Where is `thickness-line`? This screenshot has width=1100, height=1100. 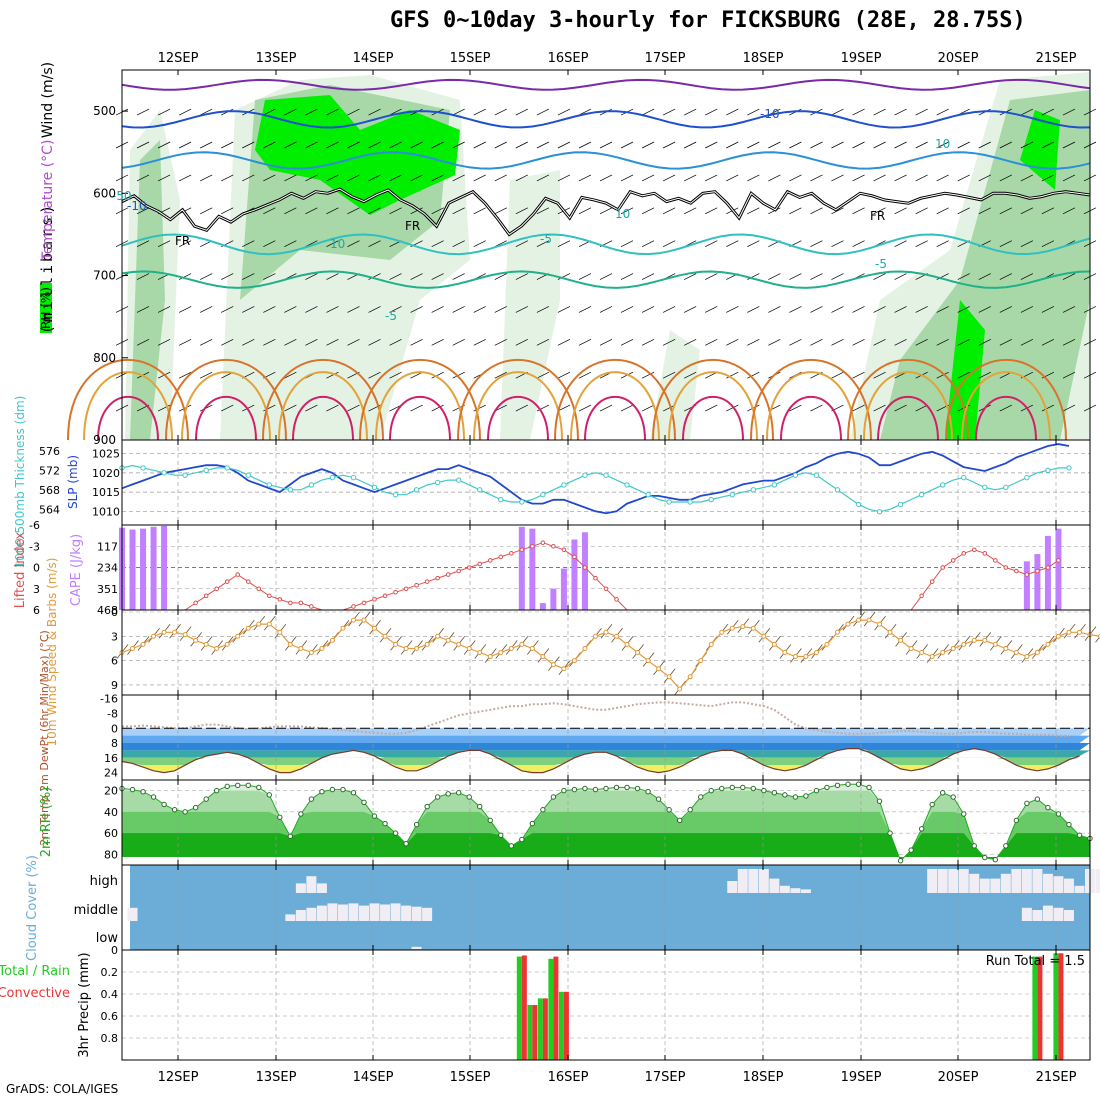 thickness-line is located at coordinates (595, 488).